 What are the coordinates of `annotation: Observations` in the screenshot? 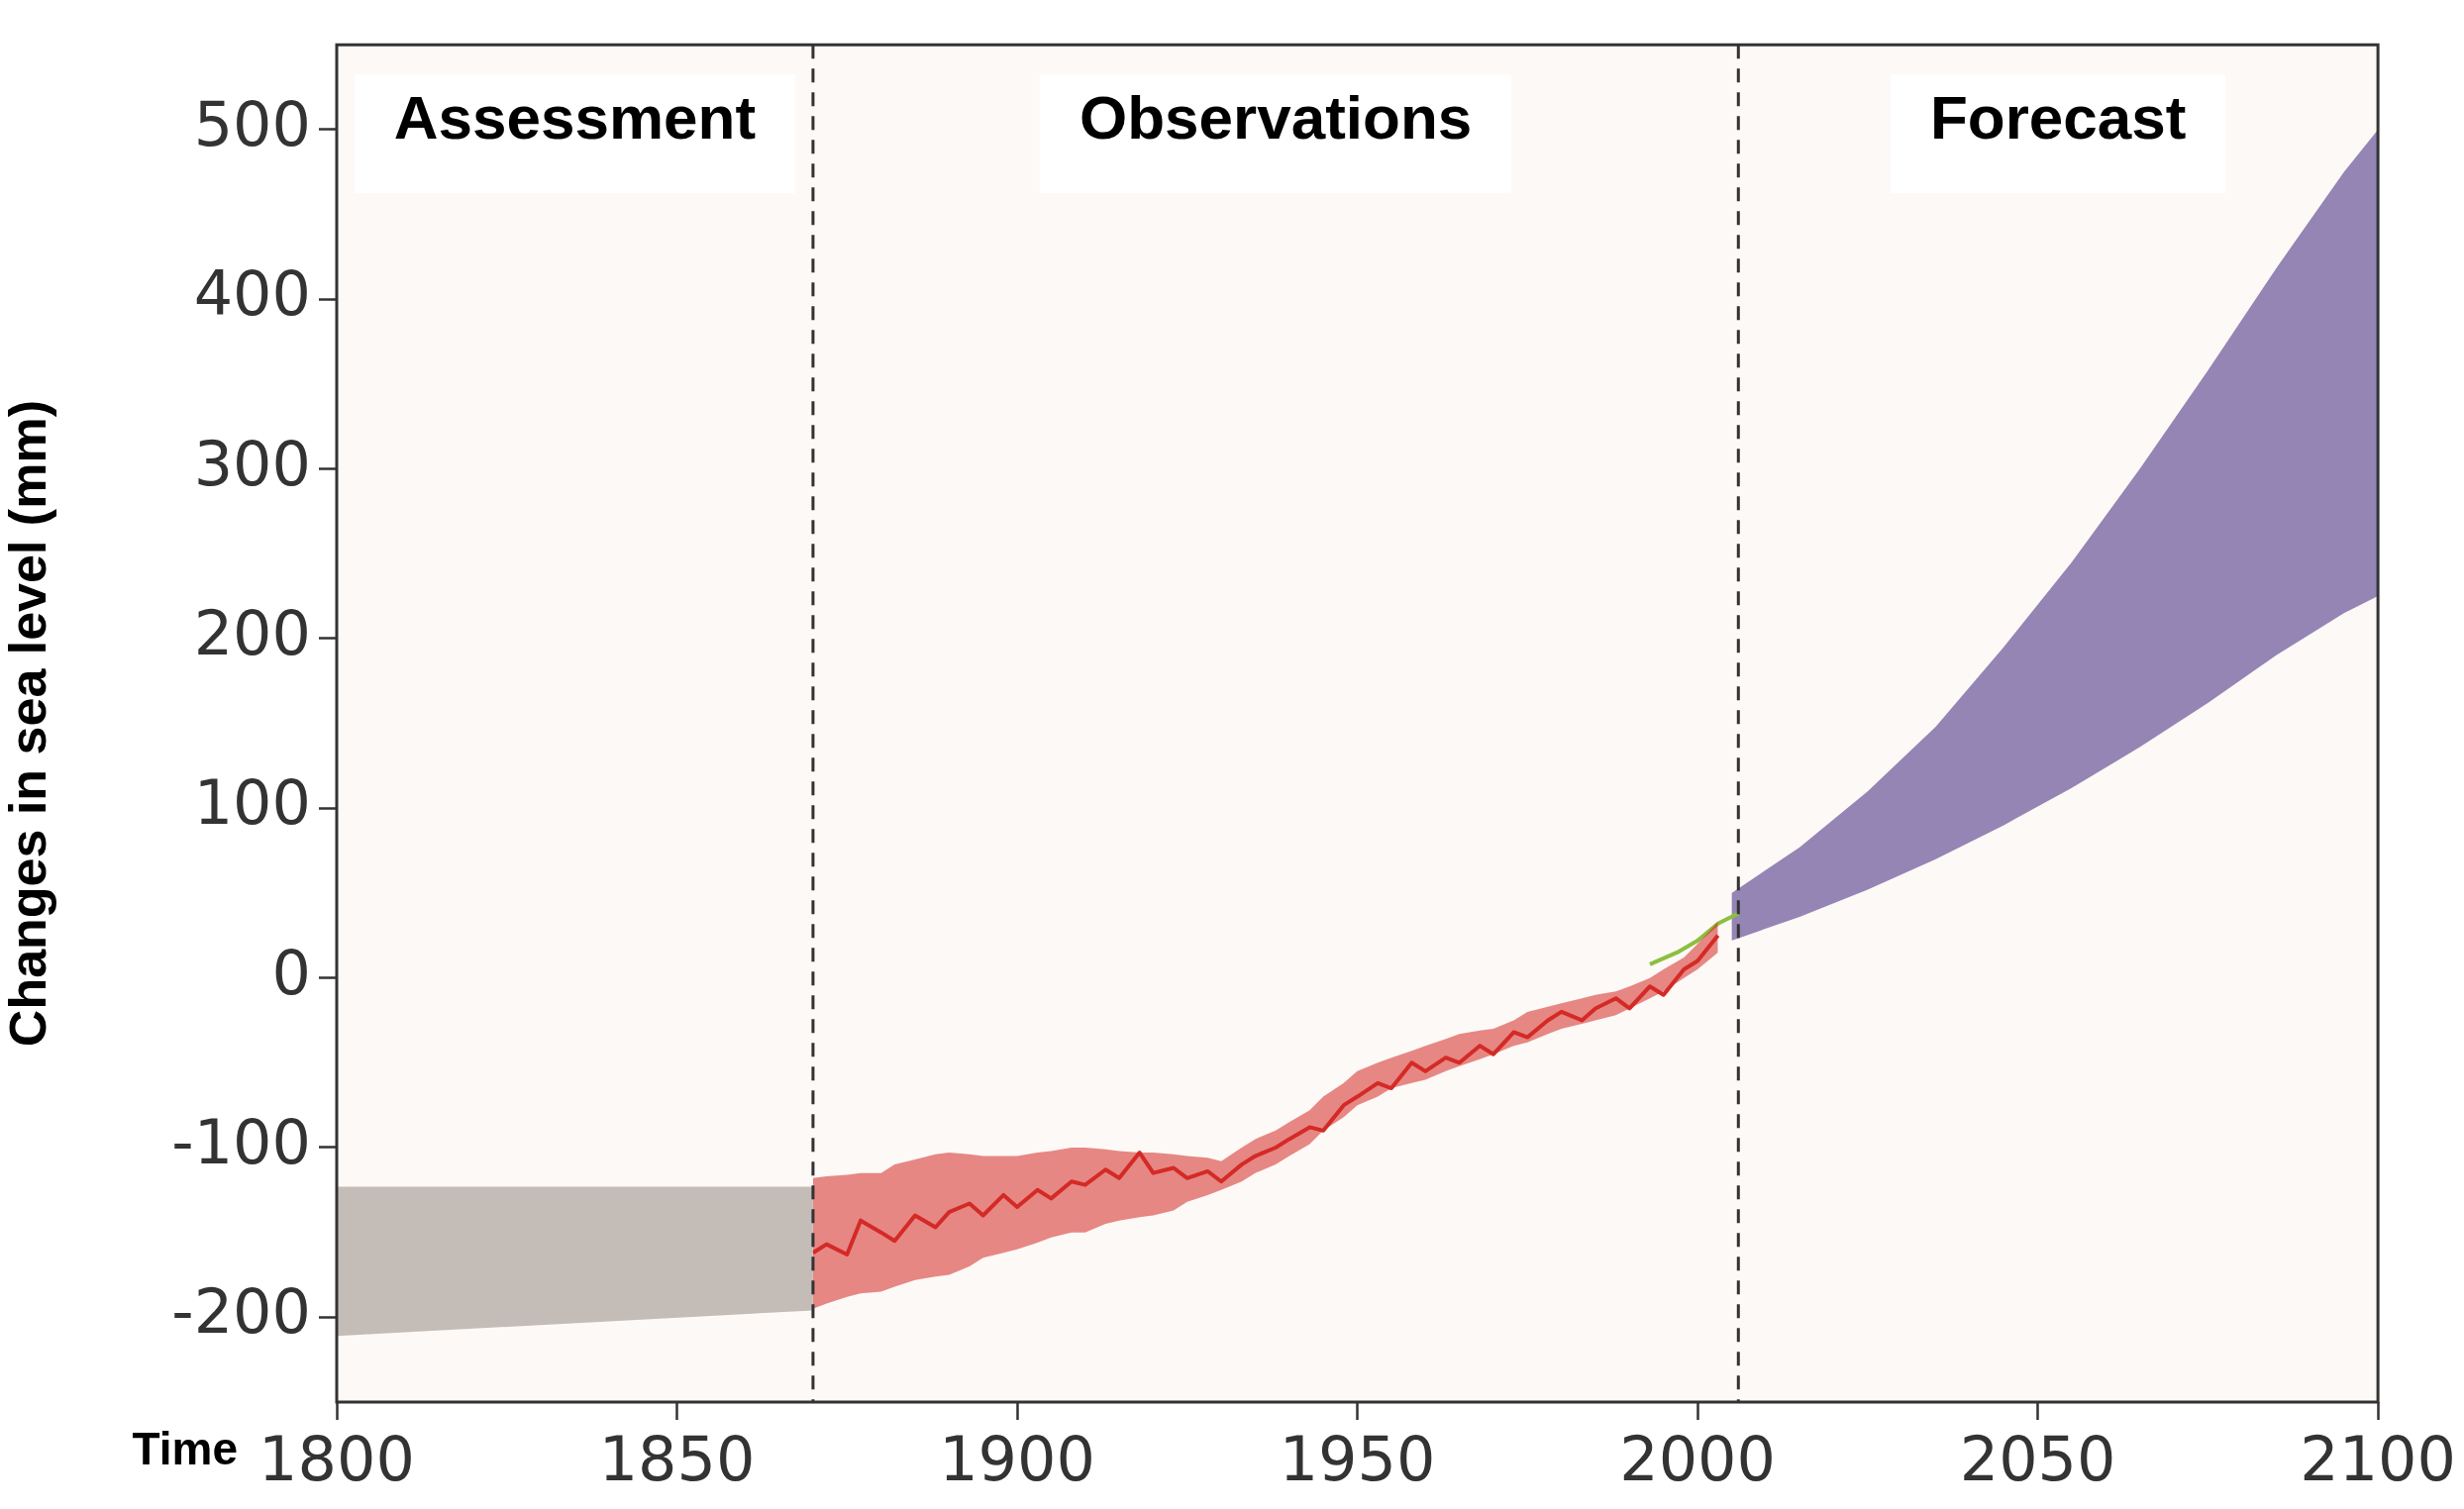 It's located at (1275, 118).